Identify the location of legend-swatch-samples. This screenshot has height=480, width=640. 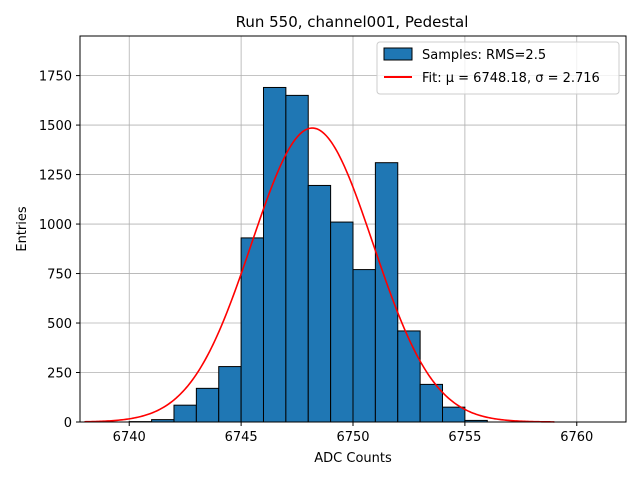
(398, 54).